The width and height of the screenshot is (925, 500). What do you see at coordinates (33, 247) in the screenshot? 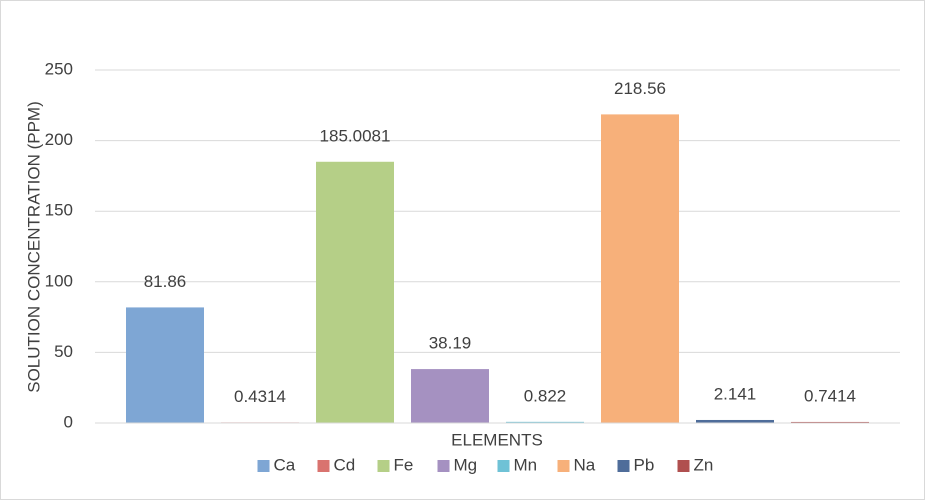
I see `y-axis-title: SOLUTION CONCENTRATION (PPM)` at bounding box center [33, 247].